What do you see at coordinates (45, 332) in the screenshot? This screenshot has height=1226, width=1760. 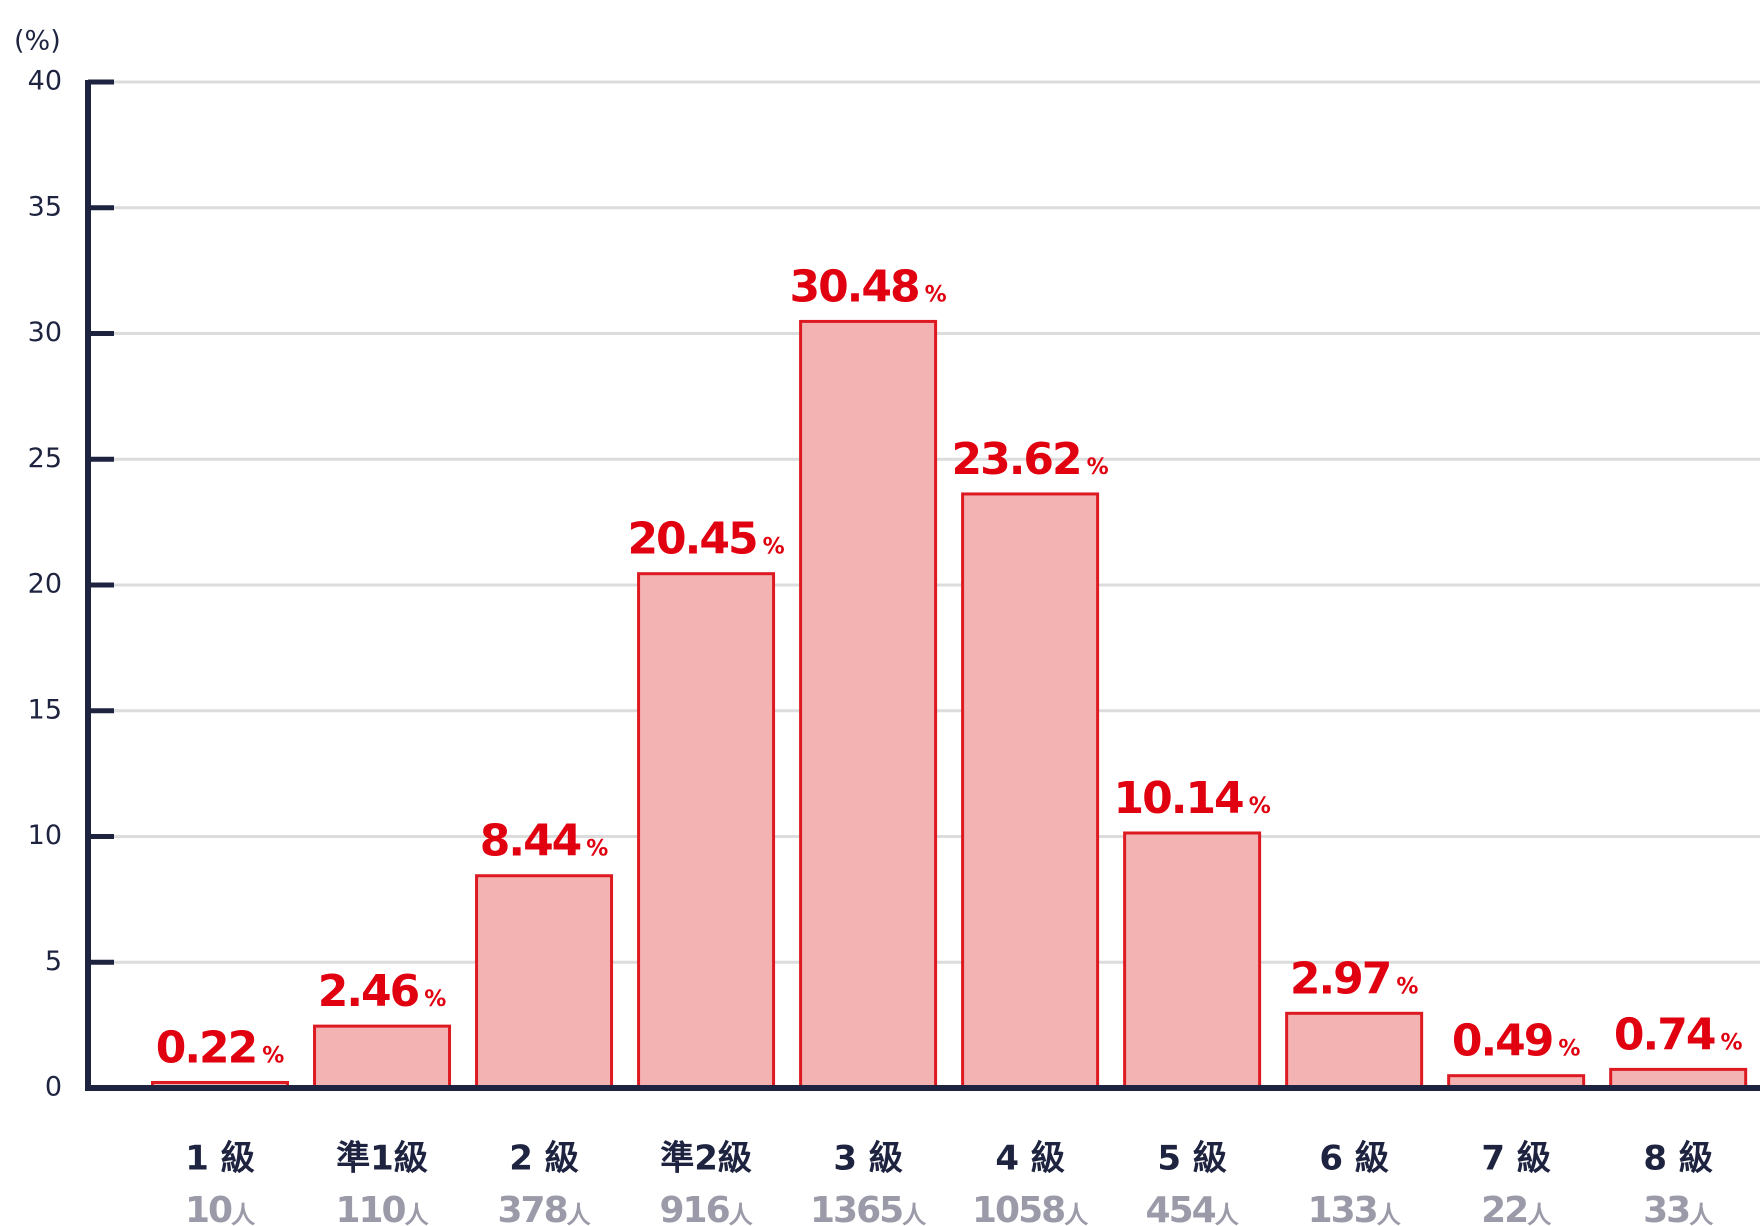 I see `y-tick-label: 30` at bounding box center [45, 332].